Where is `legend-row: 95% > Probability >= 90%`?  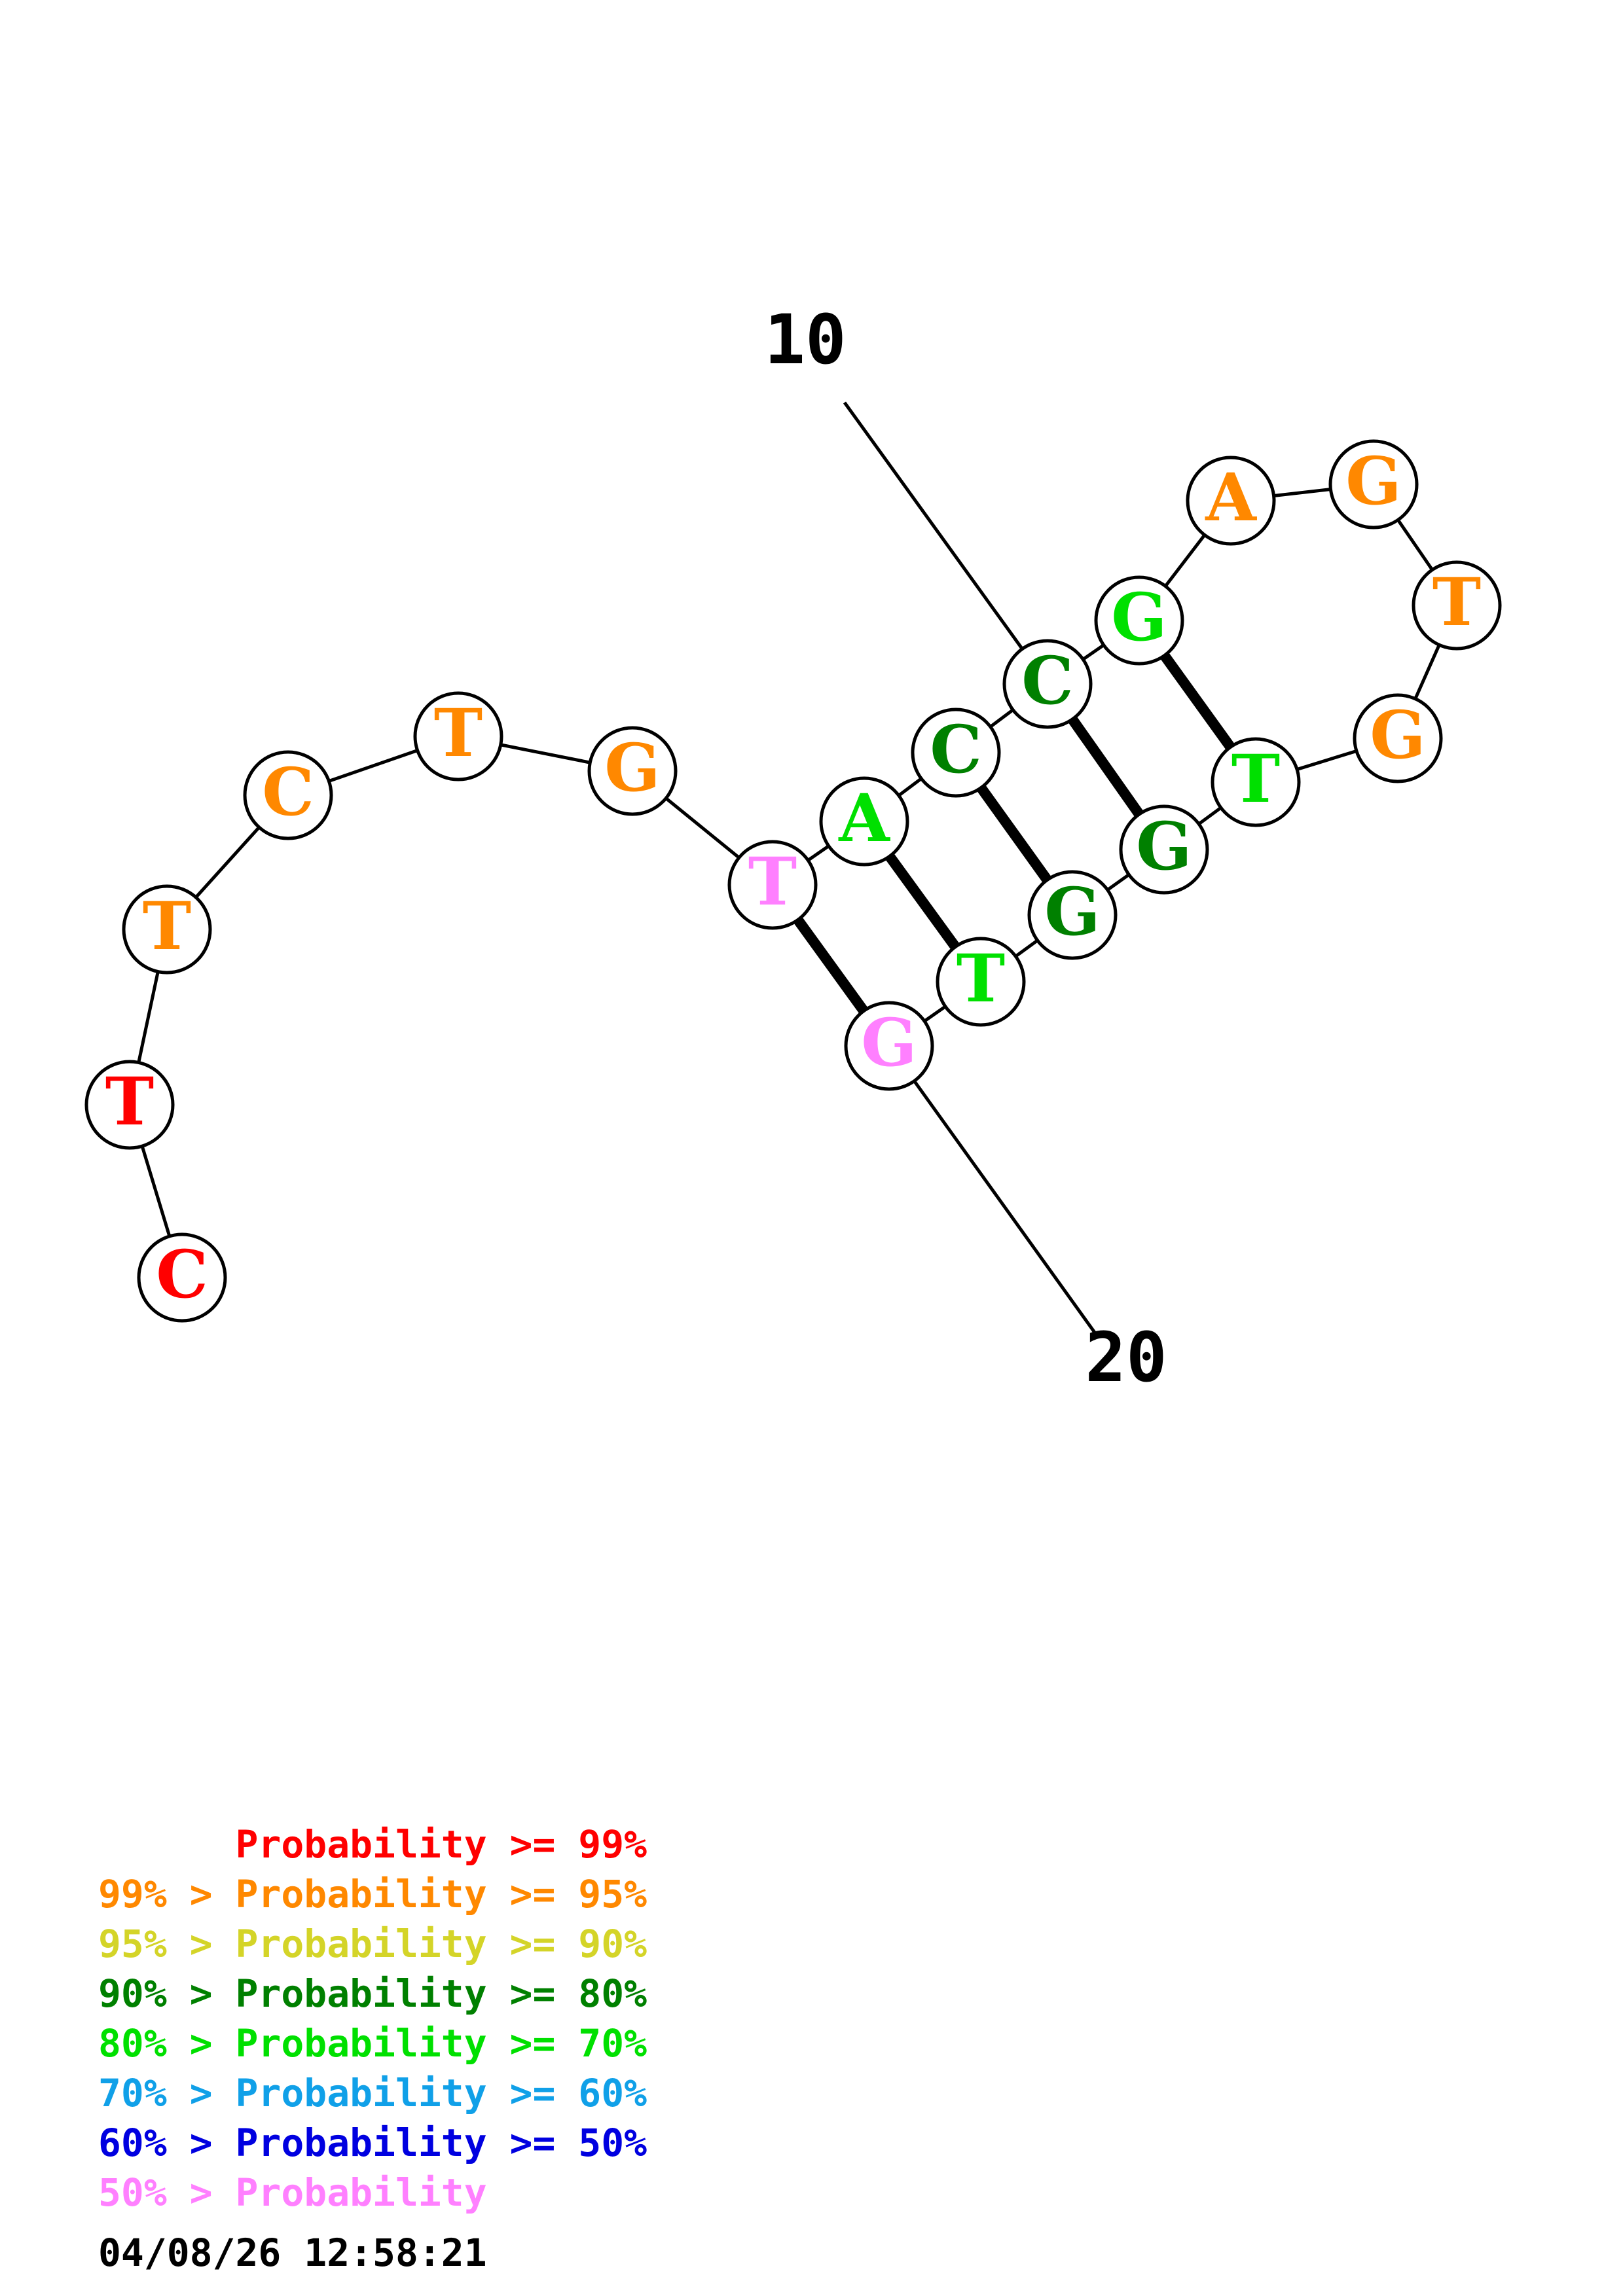
legend-row: 95% > Probability >= 90% is located at coordinates (372, 1944).